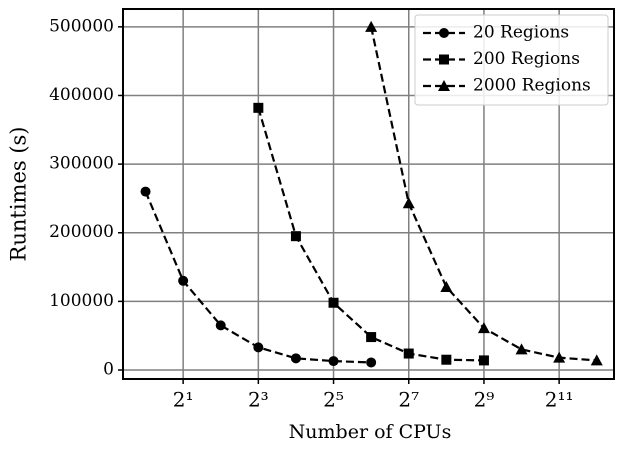  Describe the element at coordinates (484, 400) in the screenshot. I see `x-tick-label: 2⁹` at that location.